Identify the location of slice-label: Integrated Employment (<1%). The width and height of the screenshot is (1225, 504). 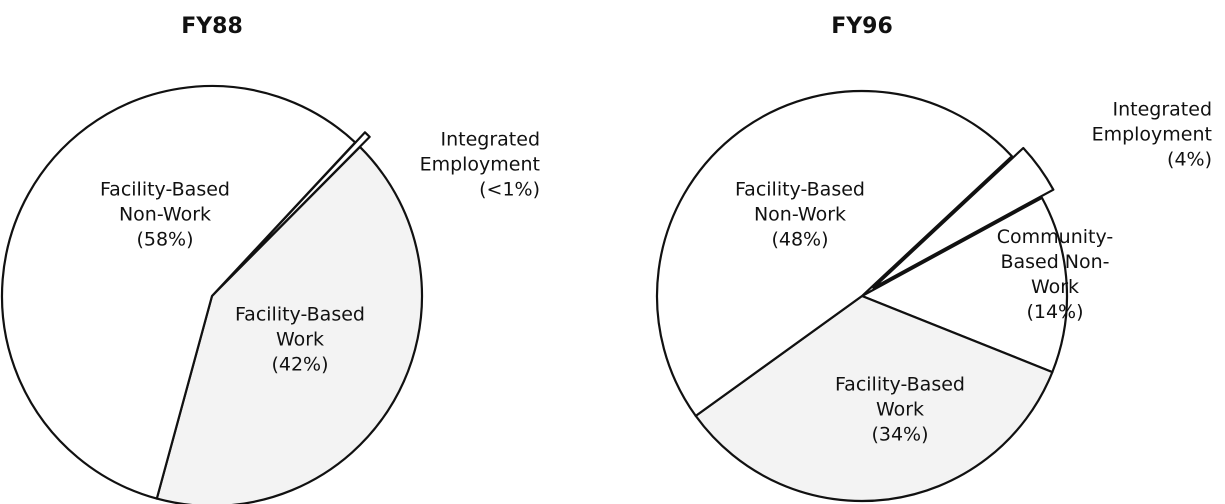
(465, 165).